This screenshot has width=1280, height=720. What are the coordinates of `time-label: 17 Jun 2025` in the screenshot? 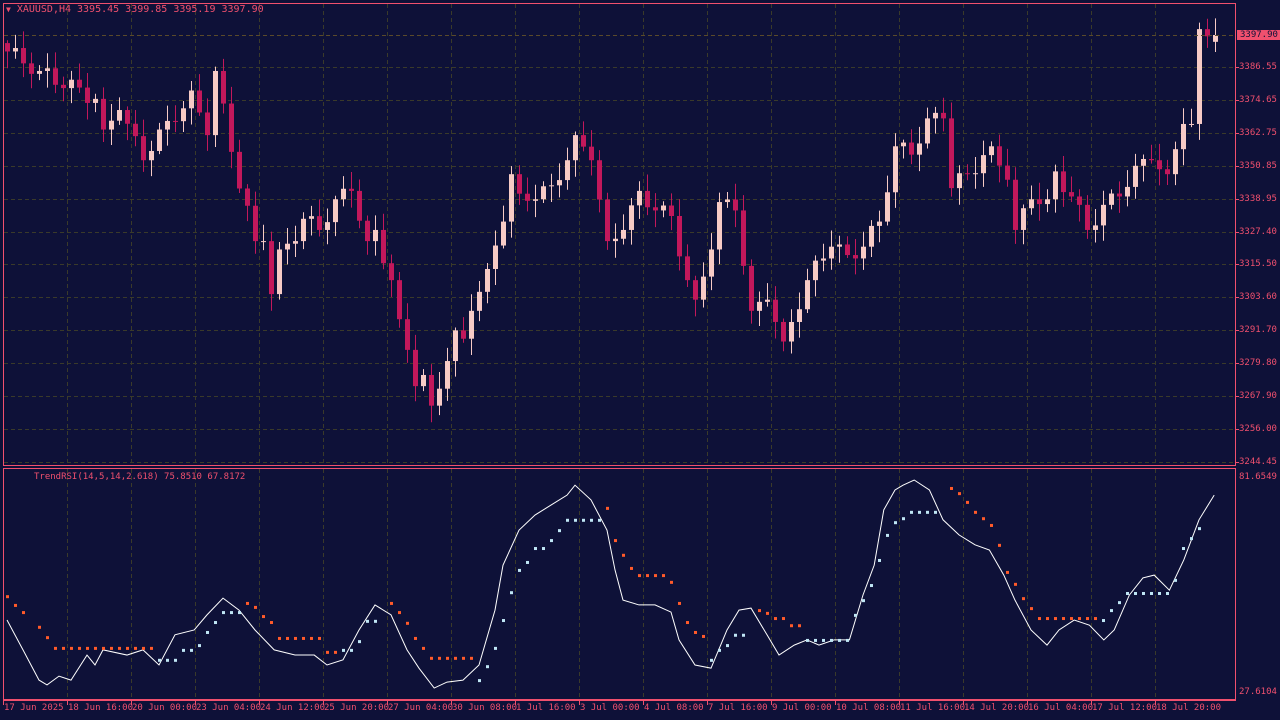 It's located at (34, 708).